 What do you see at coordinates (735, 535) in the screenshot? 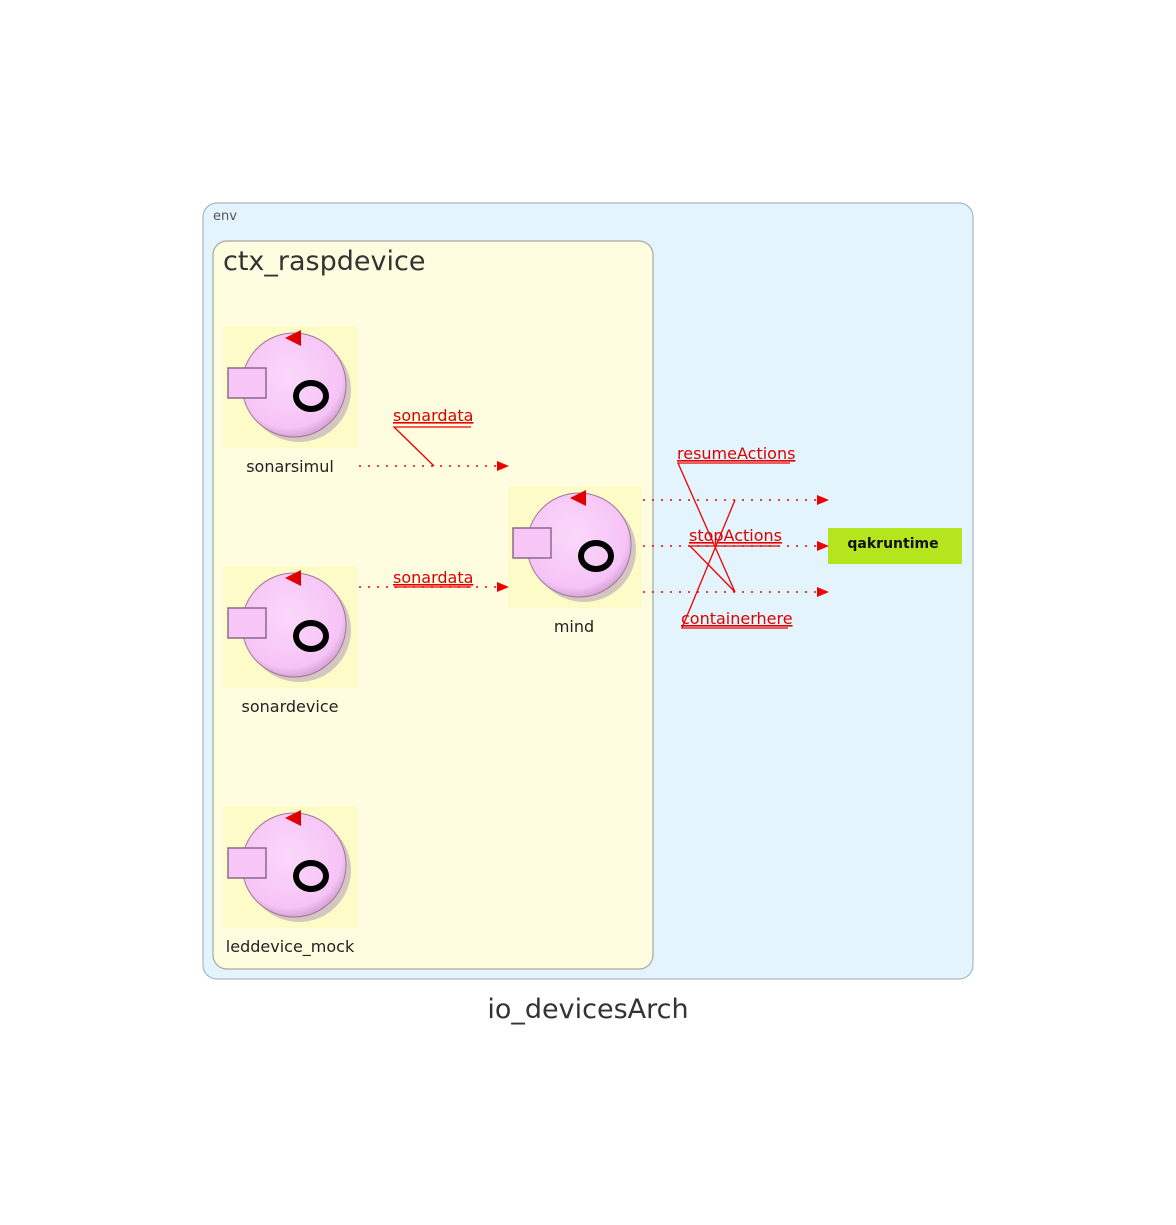
I see `edge-label-stopactions: stopActions` at bounding box center [735, 535].